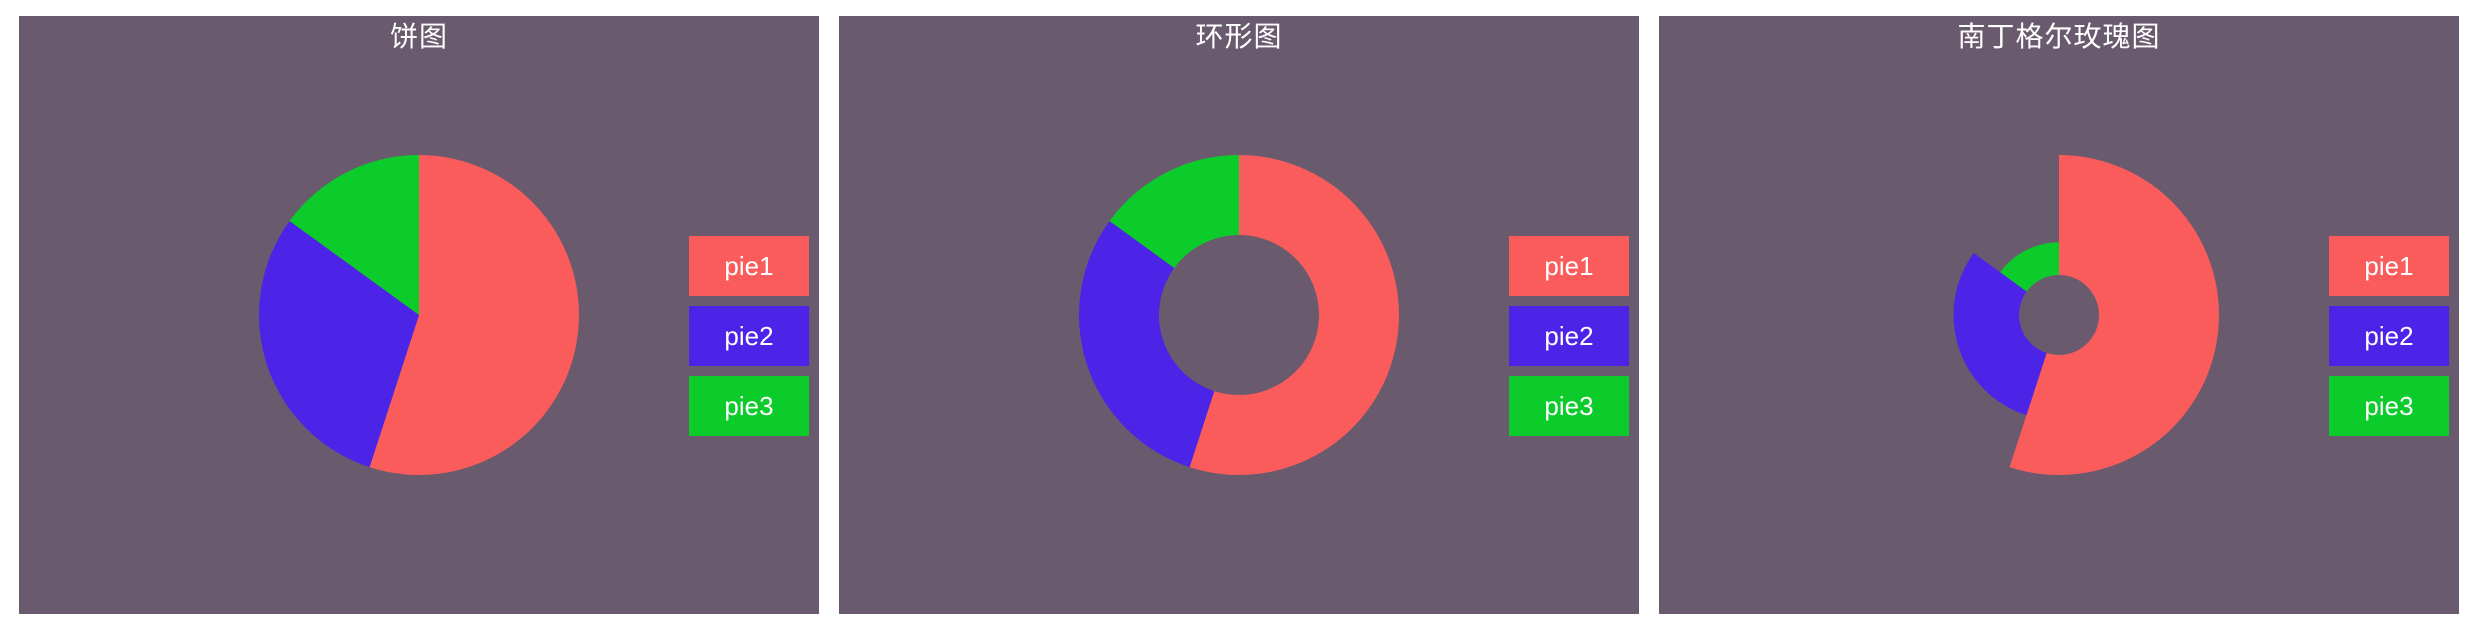  Describe the element at coordinates (1239, 36) in the screenshot. I see `chart-title: 环形图` at that location.